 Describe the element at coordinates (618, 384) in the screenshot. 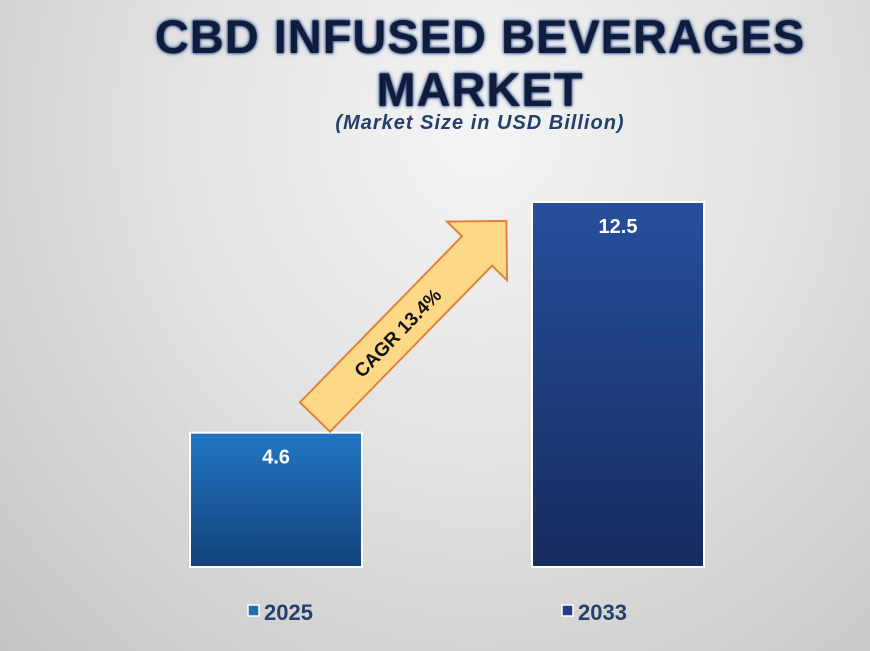

I see `bar-2033` at that location.